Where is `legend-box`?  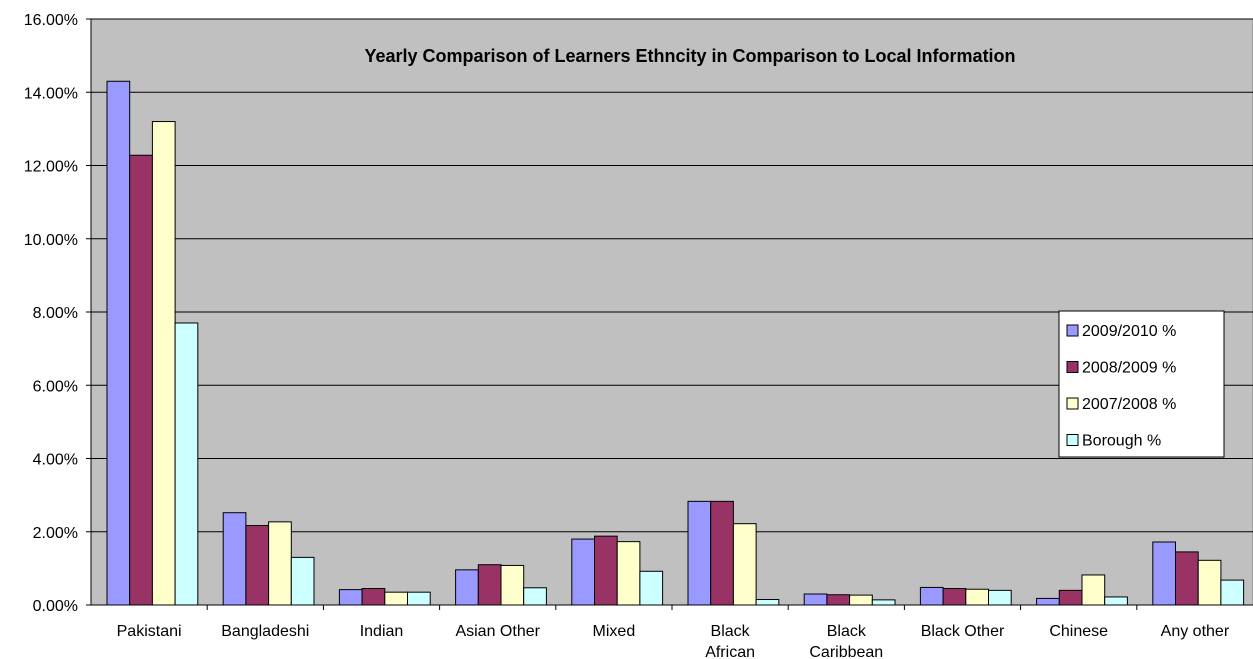
legend-box is located at coordinates (1141, 384).